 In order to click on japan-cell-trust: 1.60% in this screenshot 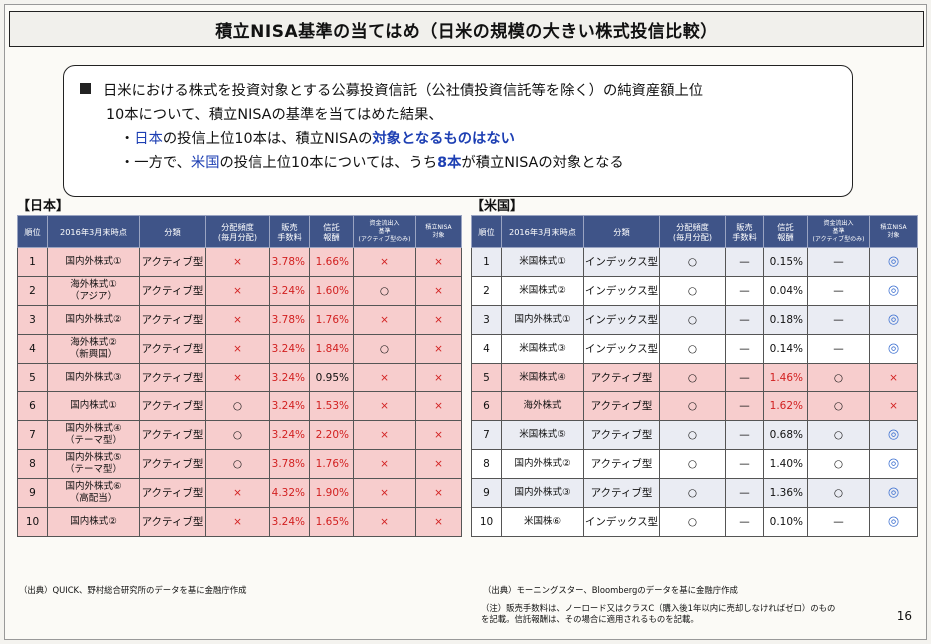, I will do `click(331, 290)`.